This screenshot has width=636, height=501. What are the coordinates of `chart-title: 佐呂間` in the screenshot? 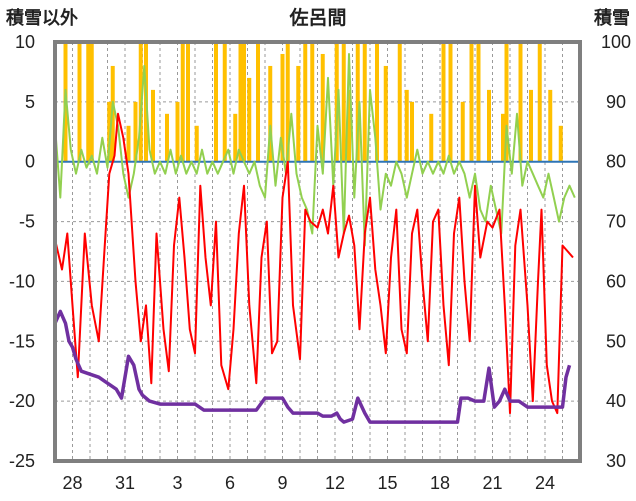 It's located at (317, 17).